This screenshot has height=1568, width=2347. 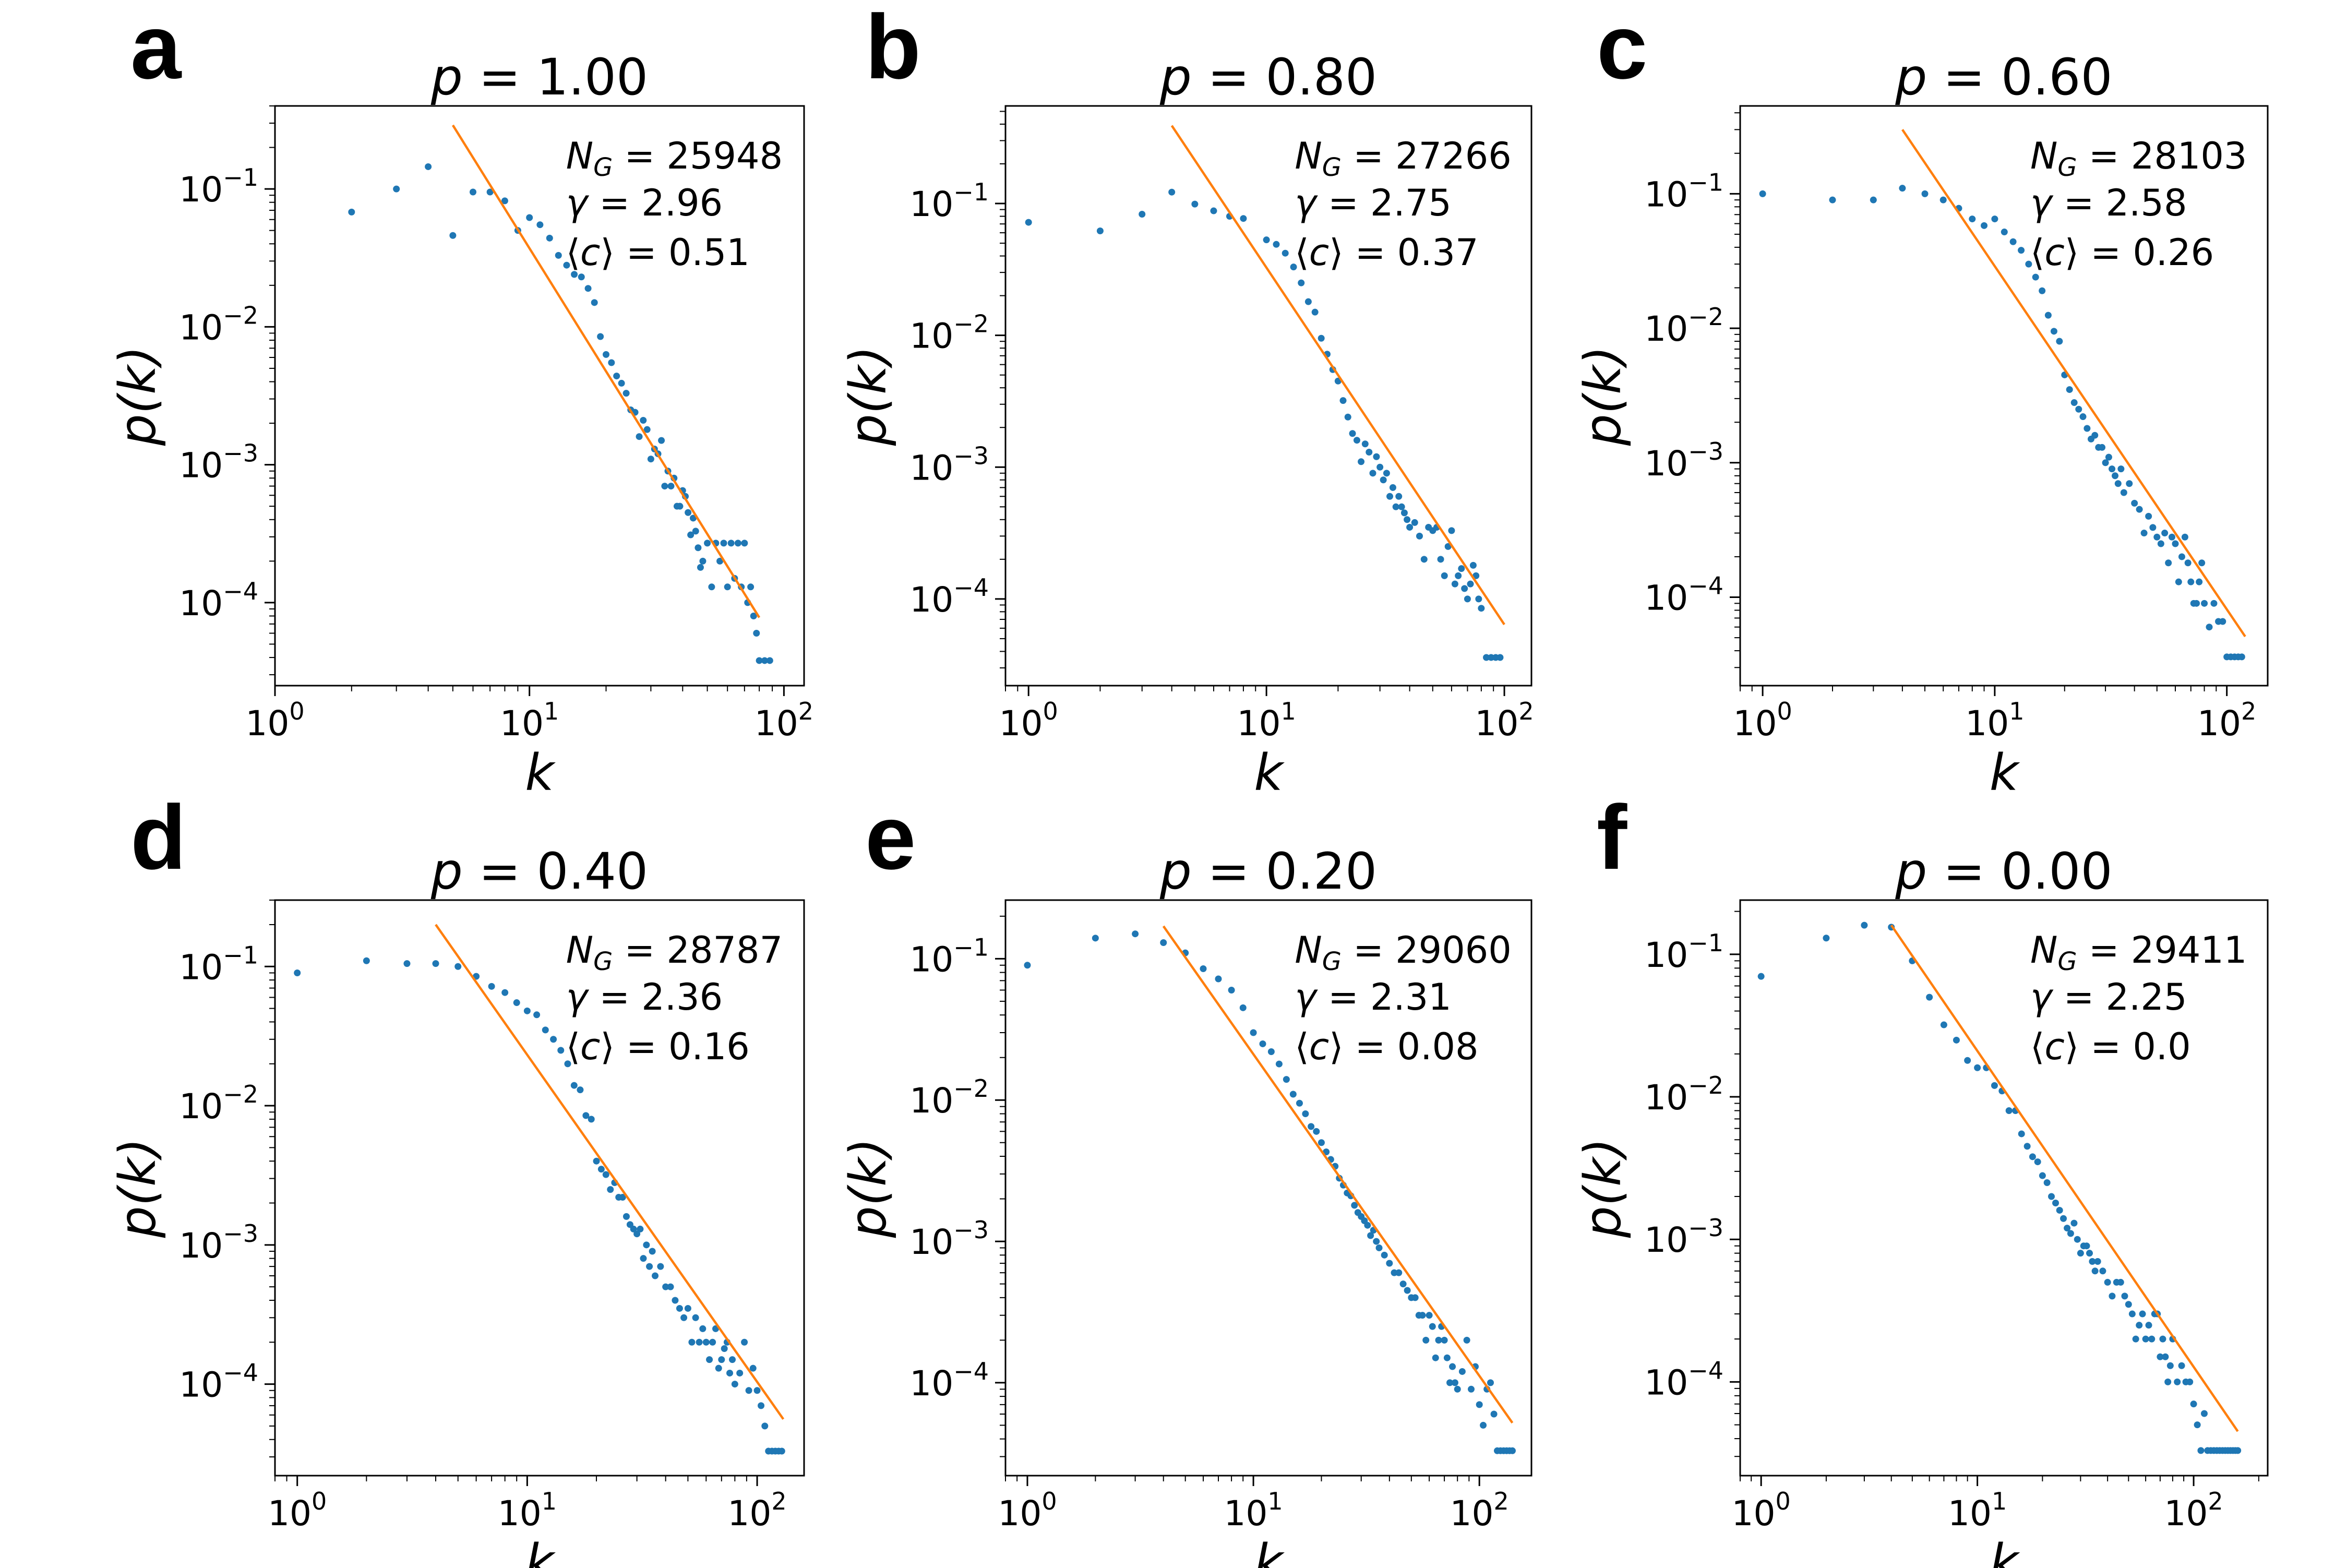 I want to click on x-axis-label: k, so click(x=540, y=1551).